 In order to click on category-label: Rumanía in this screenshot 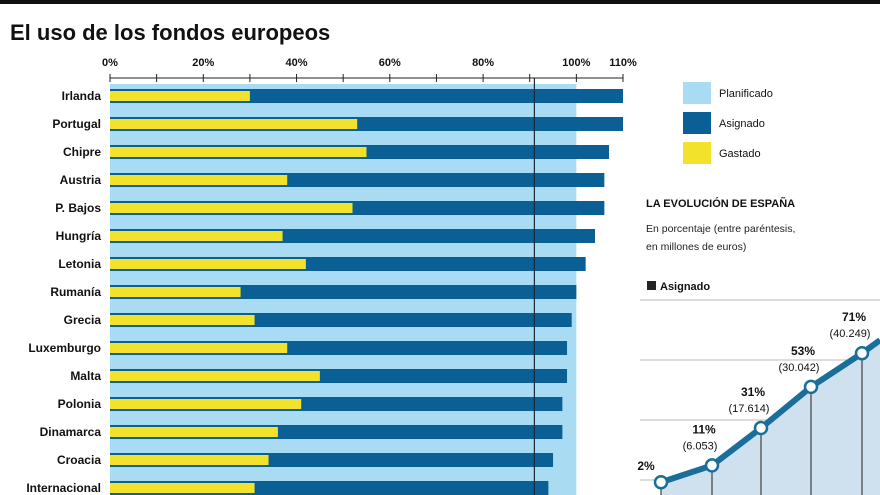, I will do `click(75, 292)`.